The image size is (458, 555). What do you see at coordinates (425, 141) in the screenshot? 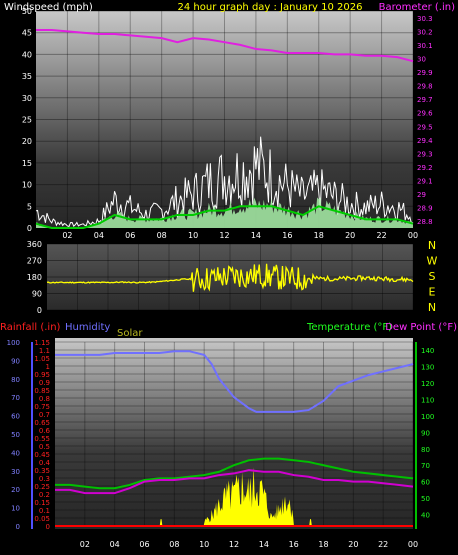
I see `barometer-tick-label: 29.4` at bounding box center [425, 141].